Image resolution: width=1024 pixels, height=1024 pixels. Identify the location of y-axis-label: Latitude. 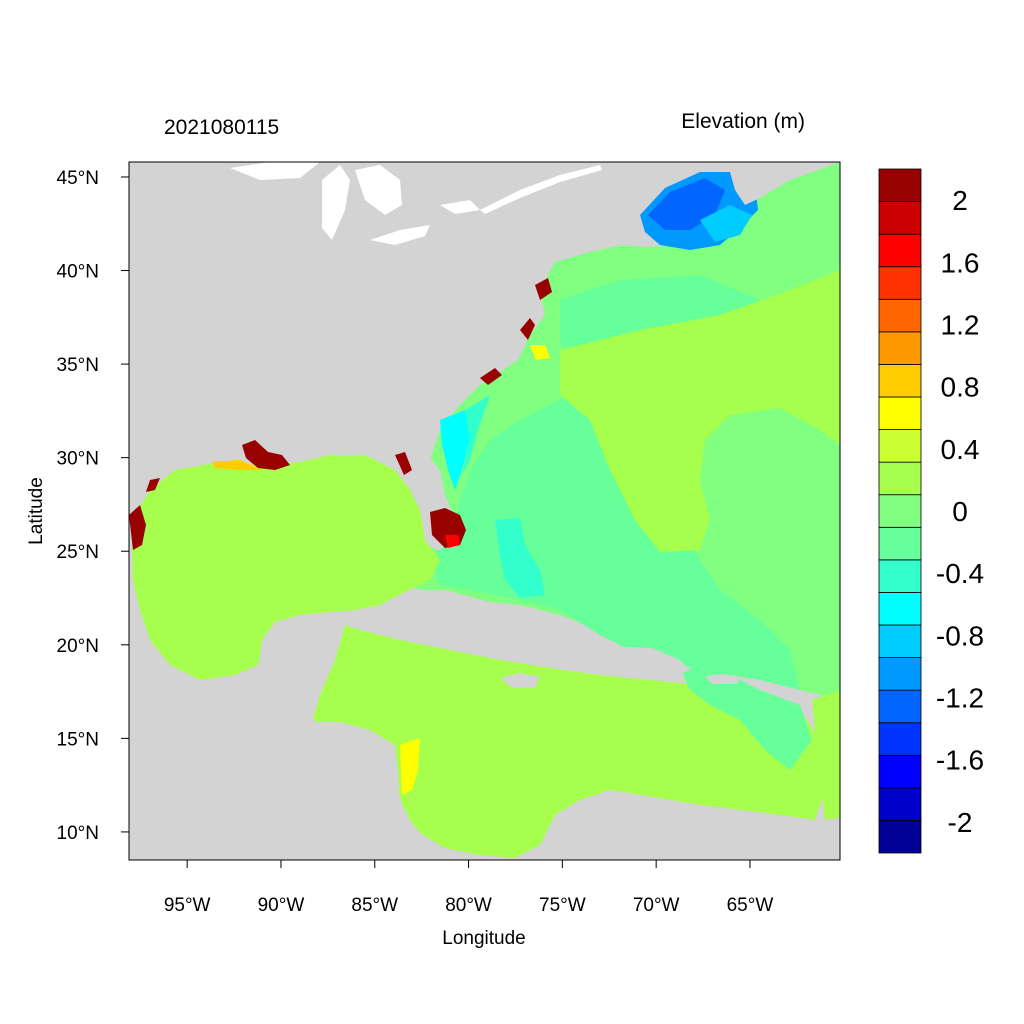
(36, 511).